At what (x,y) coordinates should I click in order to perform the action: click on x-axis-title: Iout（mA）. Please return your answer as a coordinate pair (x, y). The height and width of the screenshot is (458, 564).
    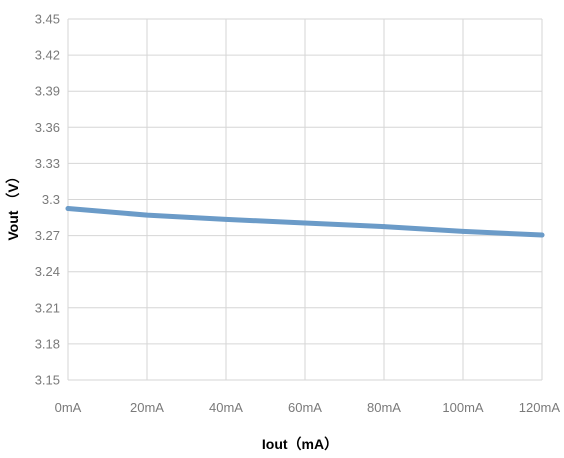
    Looking at the image, I should click on (300, 444).